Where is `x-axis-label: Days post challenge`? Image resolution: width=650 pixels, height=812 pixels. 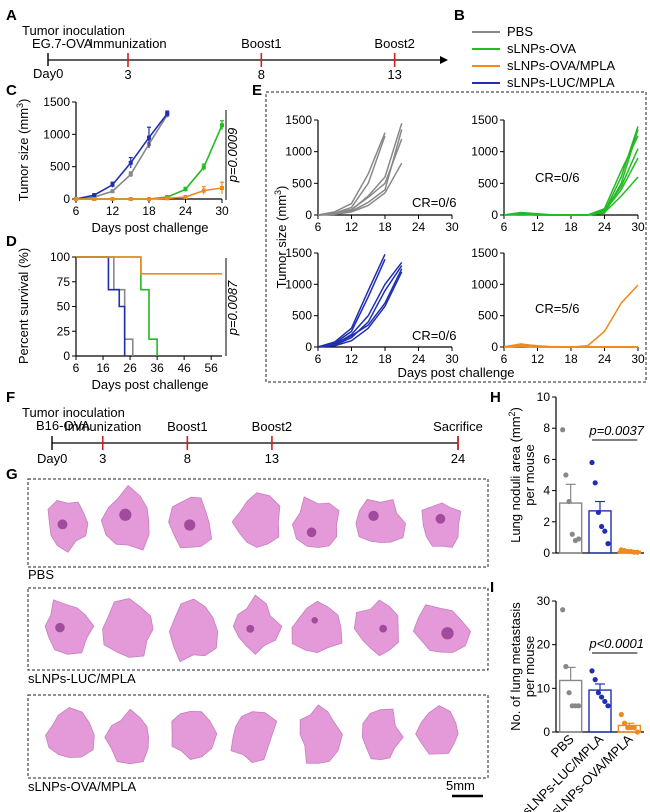 x-axis-label: Days post challenge is located at coordinates (455, 372).